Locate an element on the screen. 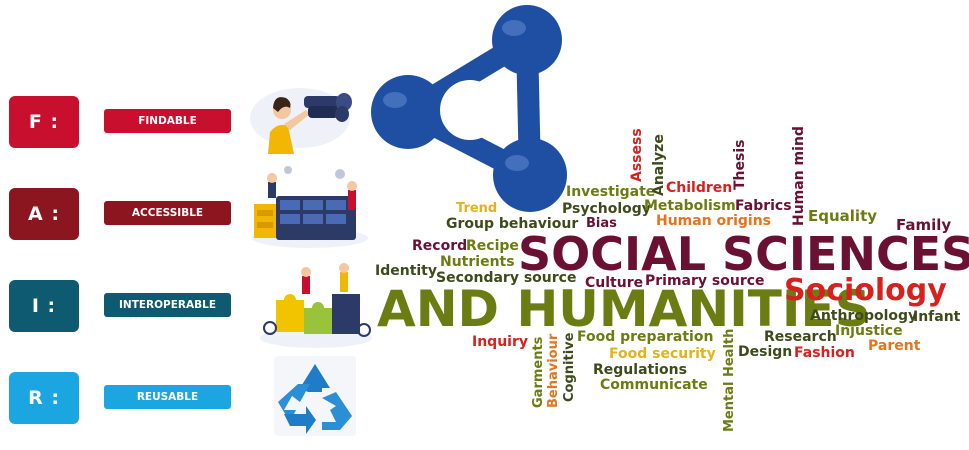  word-research: Research is located at coordinates (800, 337).